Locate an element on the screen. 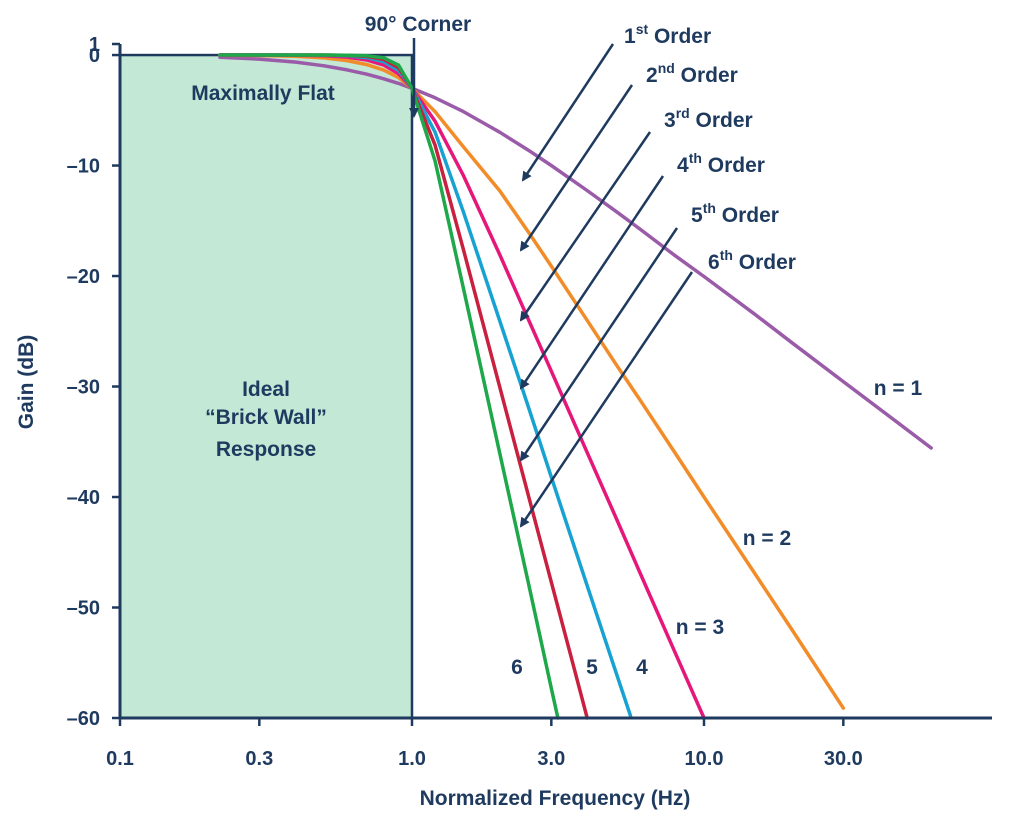  maximally-flat-label: Maximally Flat is located at coordinates (263, 93).